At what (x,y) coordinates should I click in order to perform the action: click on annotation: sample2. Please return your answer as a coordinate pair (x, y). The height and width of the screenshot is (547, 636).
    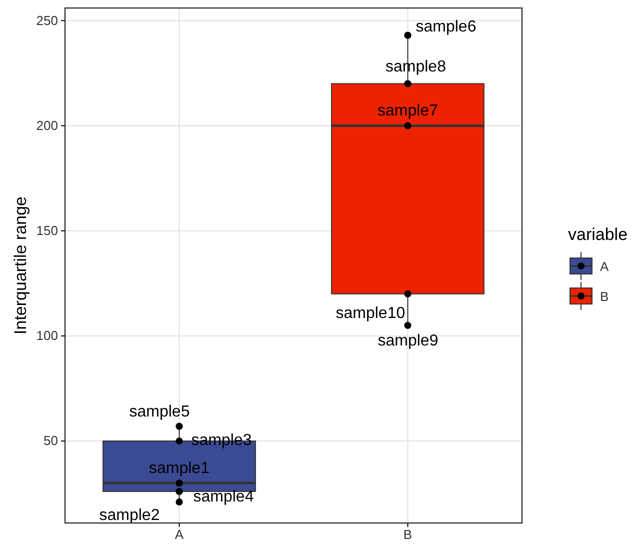
    Looking at the image, I should click on (129, 515).